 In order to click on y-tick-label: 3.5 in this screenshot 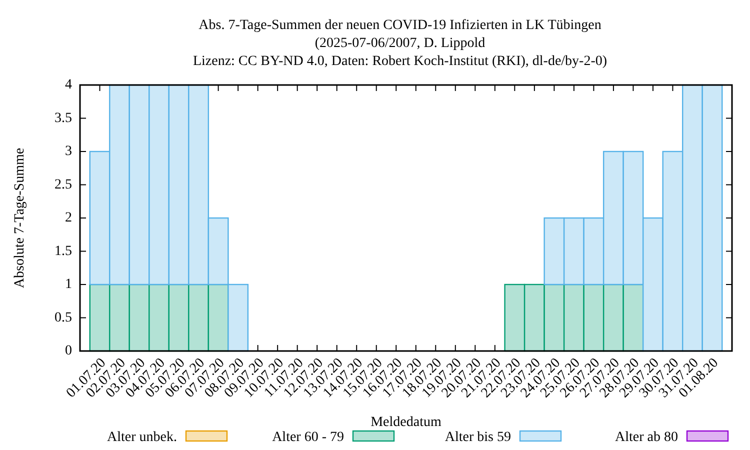, I will do `click(63, 118)`.